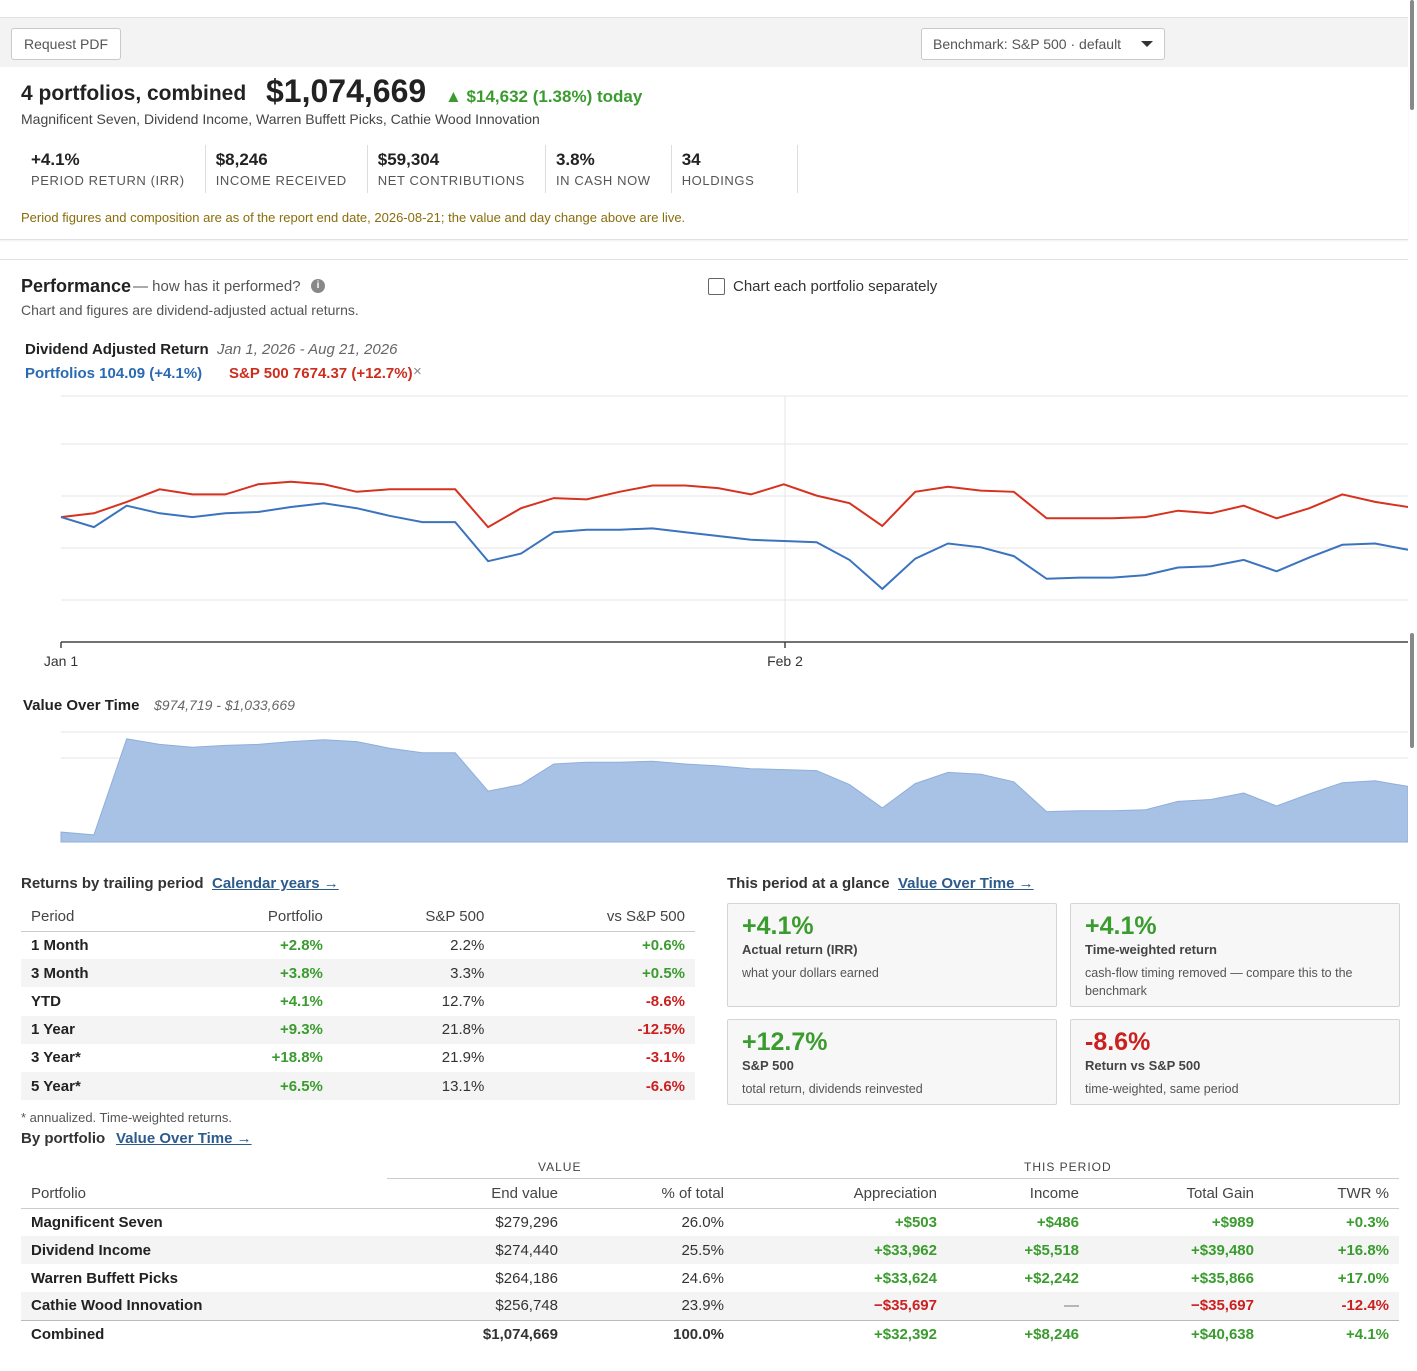  Describe the element at coordinates (1412, 690) in the screenshot. I see `page-scrollbar-secondary` at that location.